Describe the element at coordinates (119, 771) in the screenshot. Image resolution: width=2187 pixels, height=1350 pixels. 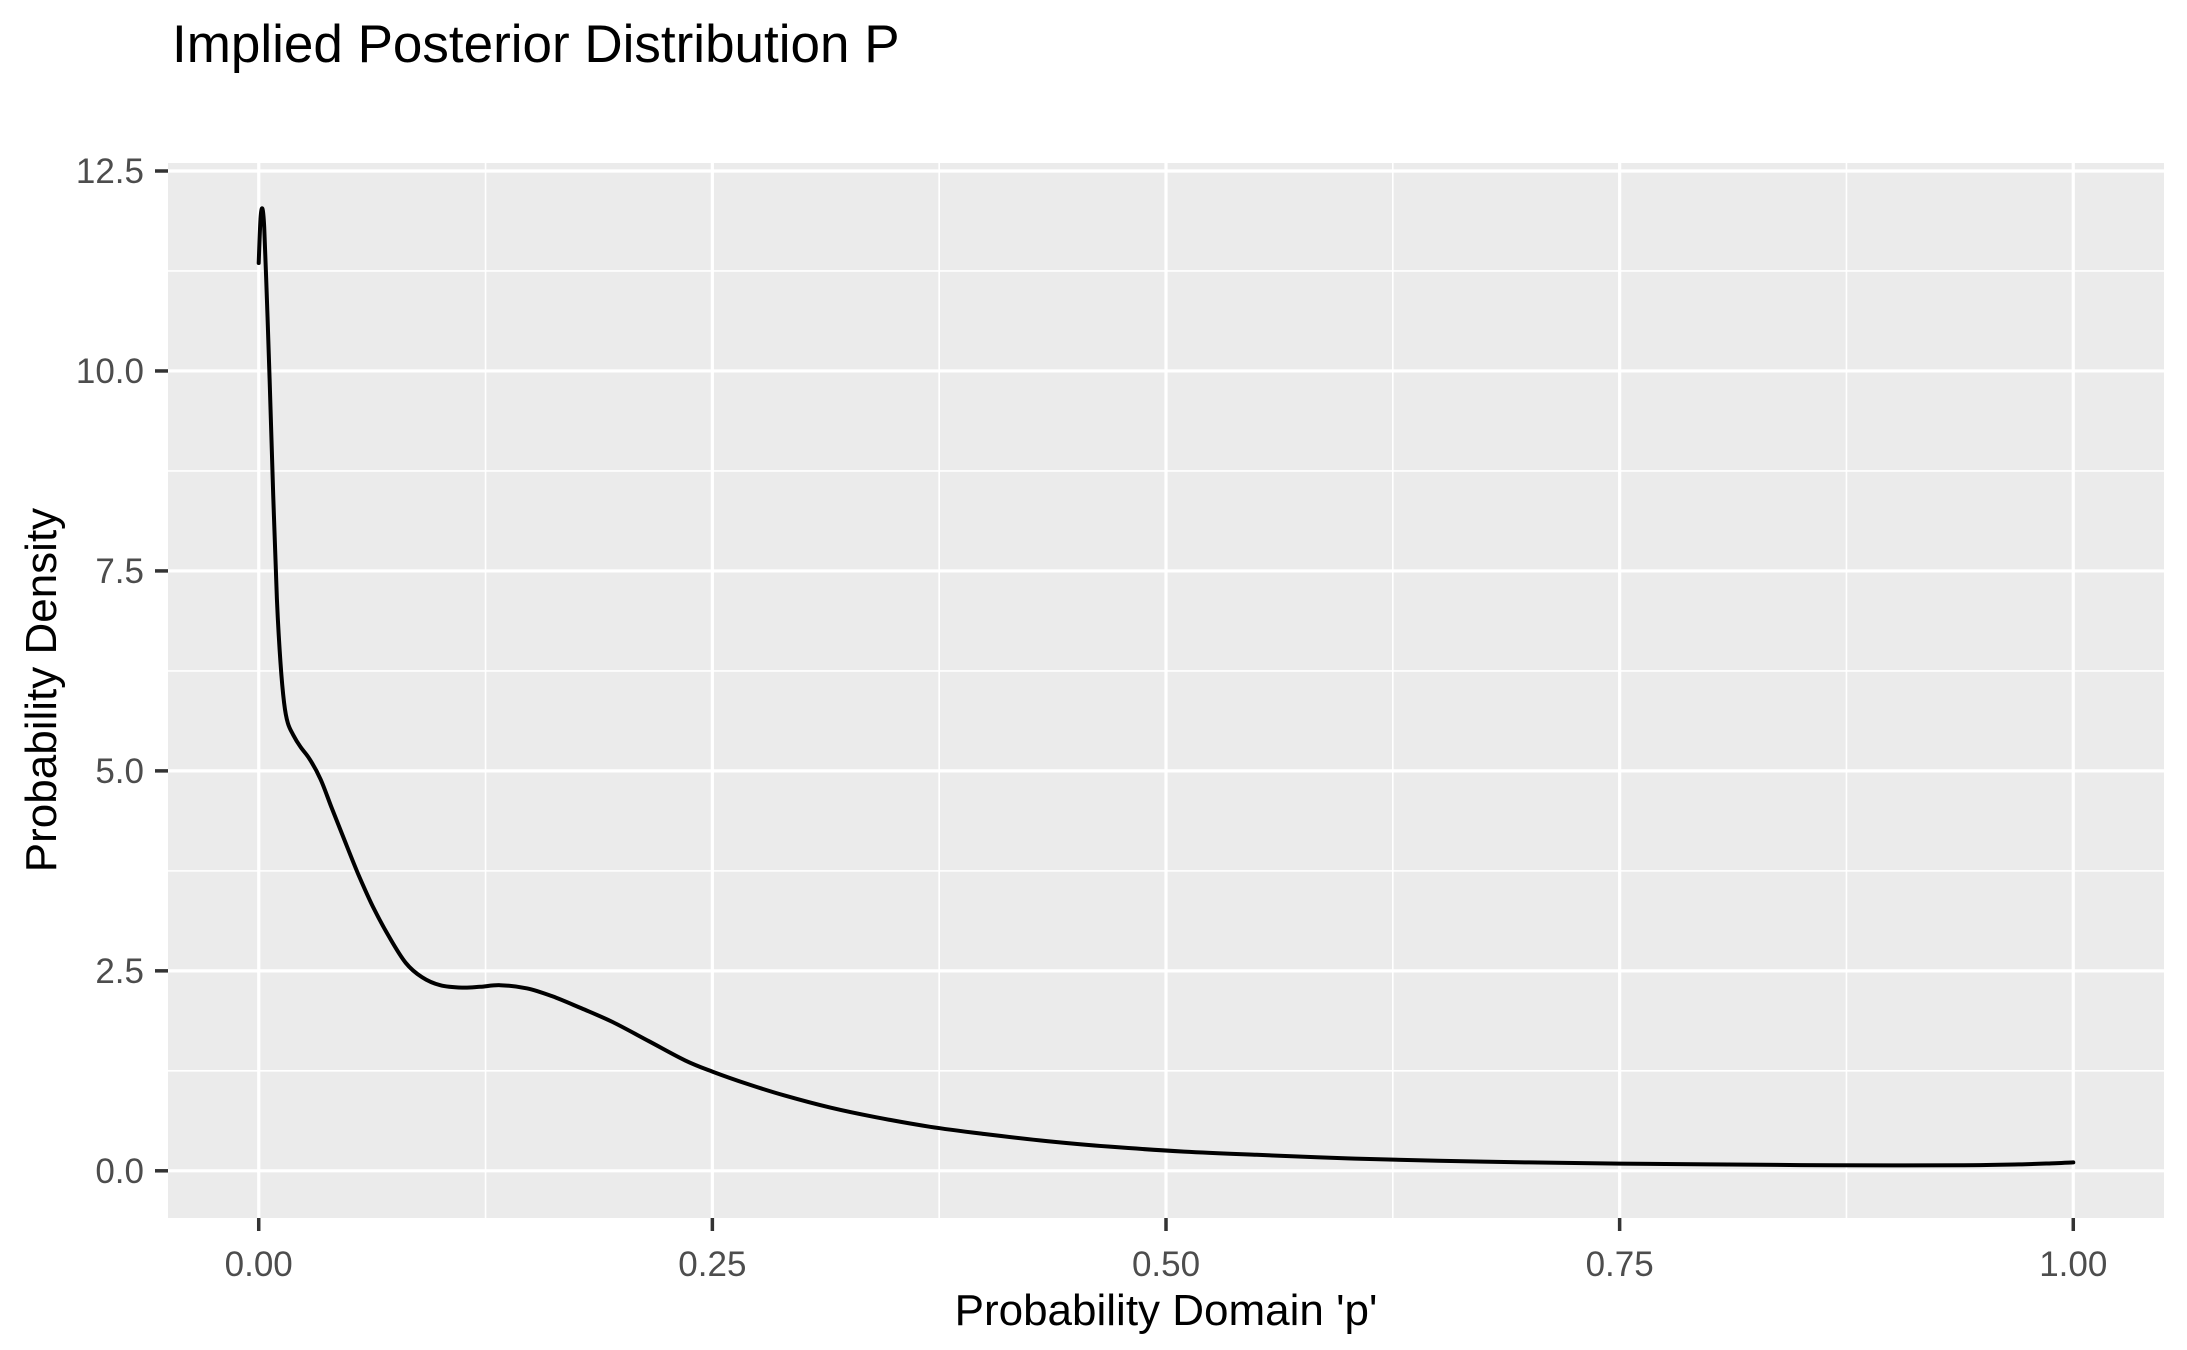
I see `y-tick-label: 5.0` at that location.